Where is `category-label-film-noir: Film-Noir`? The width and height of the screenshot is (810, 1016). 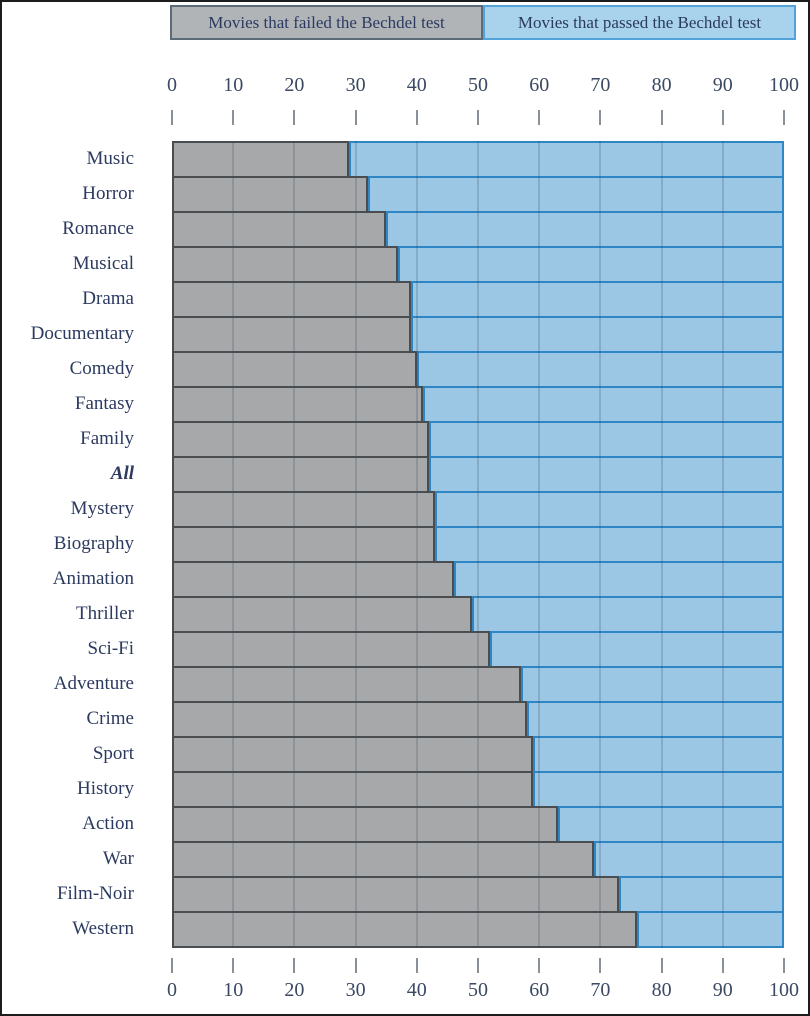 category-label-film-noir: Film-Noir is located at coordinates (95, 893).